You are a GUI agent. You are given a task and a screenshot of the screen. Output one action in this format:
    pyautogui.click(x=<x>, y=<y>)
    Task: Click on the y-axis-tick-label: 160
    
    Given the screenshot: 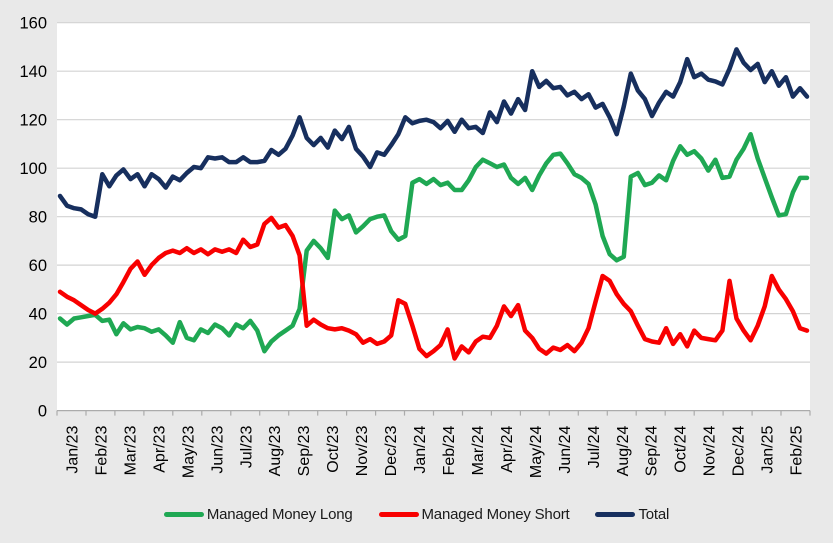 What is the action you would take?
    pyautogui.click(x=33, y=24)
    